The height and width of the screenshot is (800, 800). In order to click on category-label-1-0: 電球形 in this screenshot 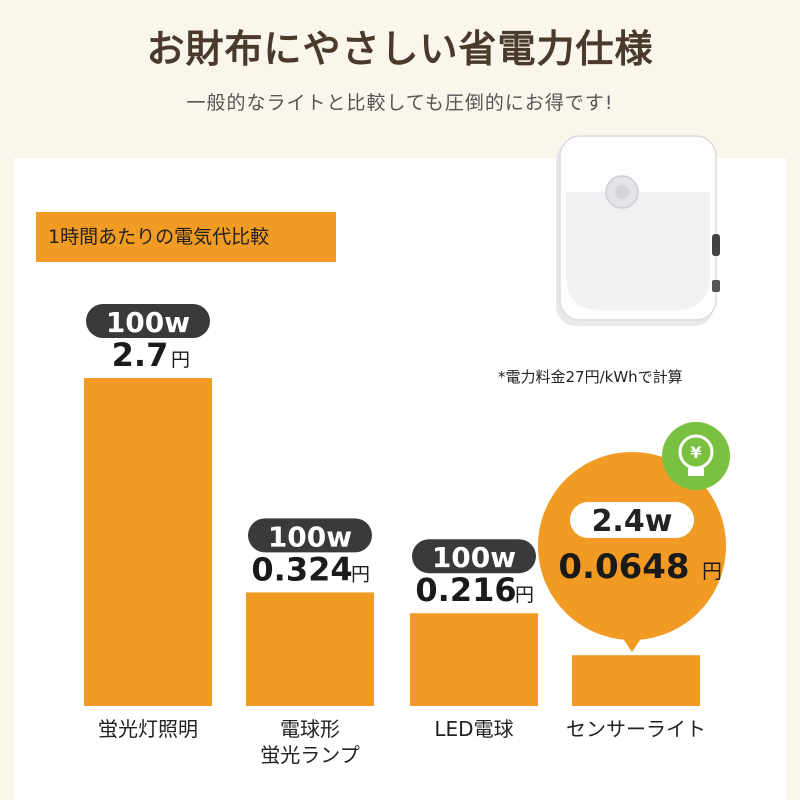, I will do `click(310, 729)`.